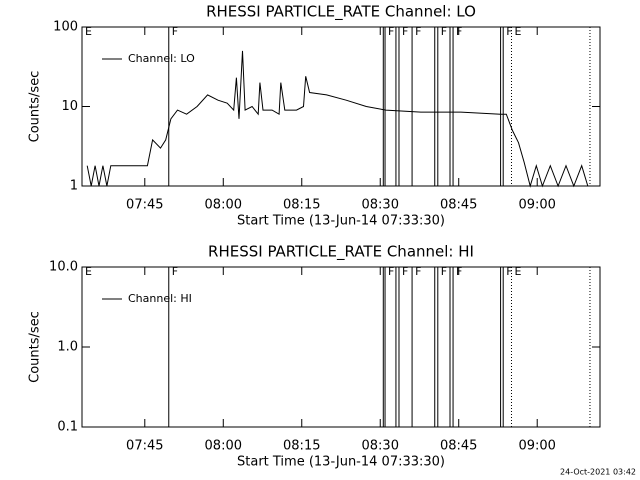  What do you see at coordinates (341, 252) in the screenshot?
I see `chart-title: RHESSI PARTICLE_RATE Channel: HI` at bounding box center [341, 252].